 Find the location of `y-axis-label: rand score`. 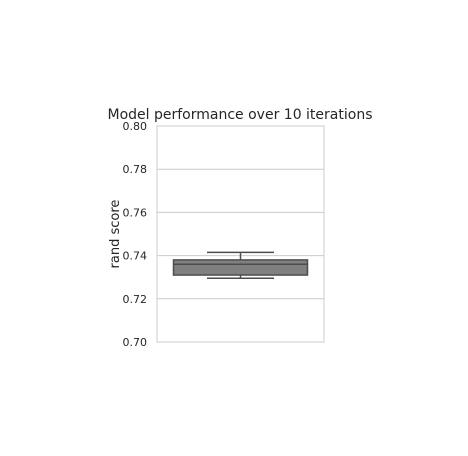

y-axis-label: rand score is located at coordinates (115, 234).